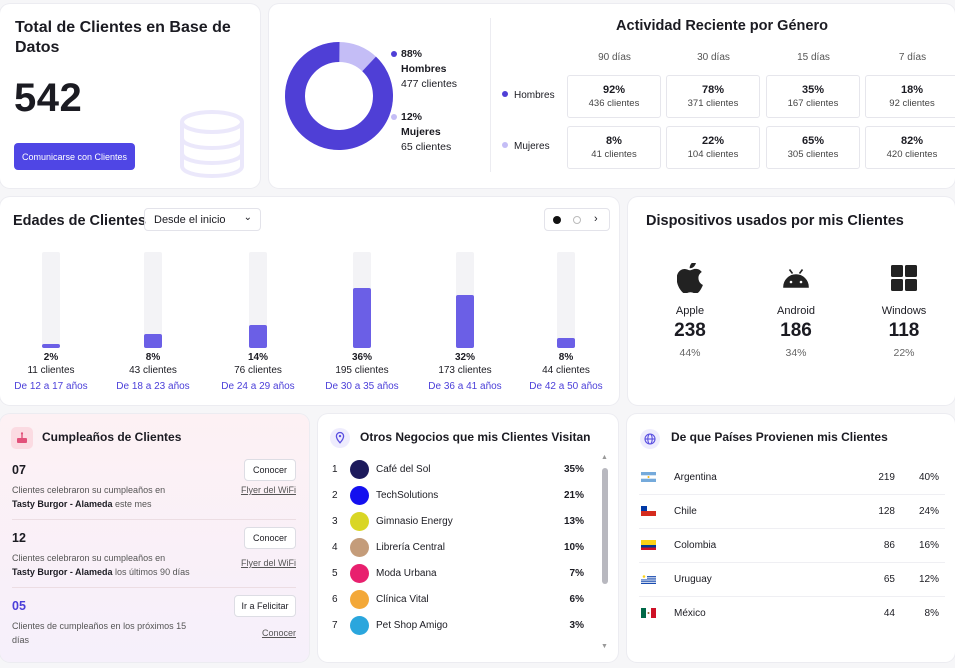  I want to click on country-count: 86, so click(889, 545).